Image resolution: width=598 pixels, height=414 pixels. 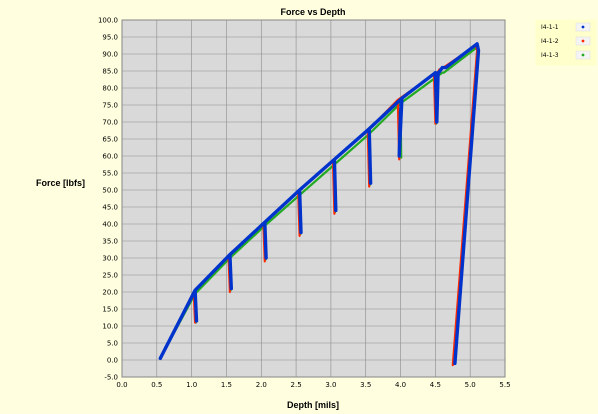 I want to click on legend-label: I4-1-3, so click(x=550, y=55).